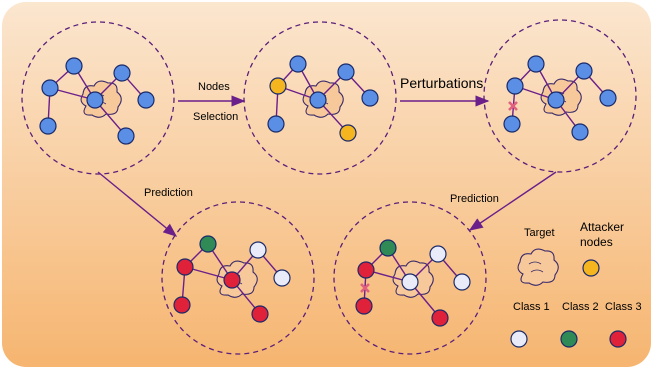 Image resolution: width=653 pixels, height=369 pixels. Describe the element at coordinates (569, 339) in the screenshot. I see `legend-class2-node` at that location.